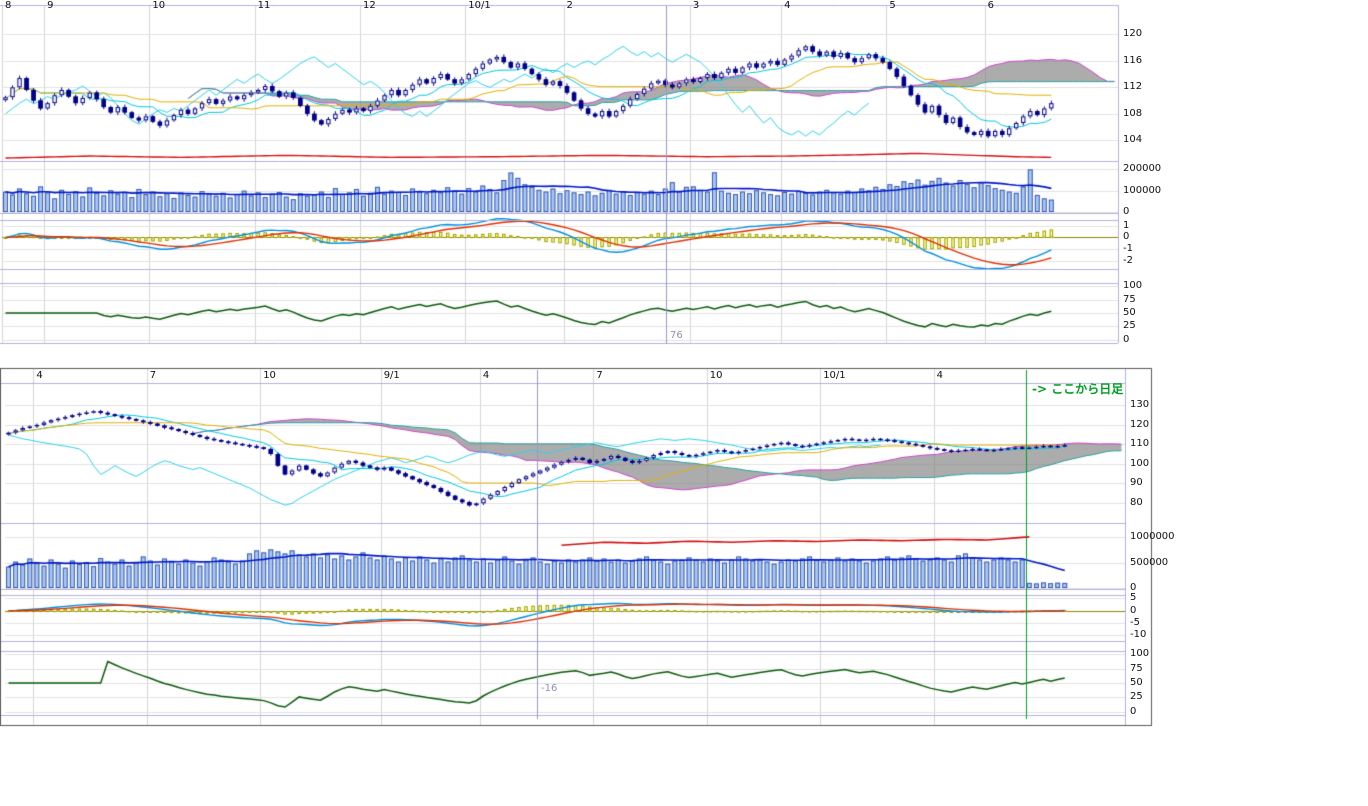 The width and height of the screenshot is (1368, 806). I want to click on price-tick-label: 116, so click(1133, 60).